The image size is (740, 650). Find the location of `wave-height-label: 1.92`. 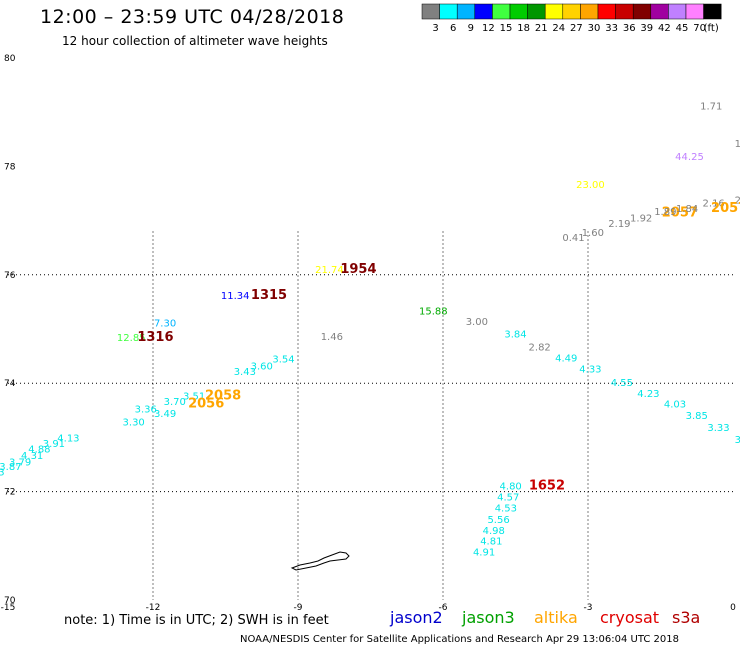

wave-height-label: 1.92 is located at coordinates (641, 219).